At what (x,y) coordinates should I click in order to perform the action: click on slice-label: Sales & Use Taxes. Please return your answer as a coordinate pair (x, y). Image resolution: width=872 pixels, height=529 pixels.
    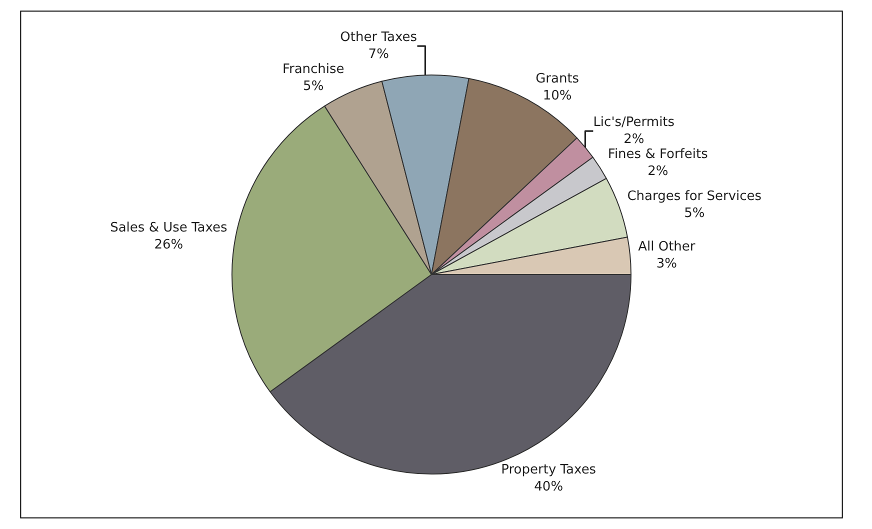
    Looking at the image, I should click on (169, 228).